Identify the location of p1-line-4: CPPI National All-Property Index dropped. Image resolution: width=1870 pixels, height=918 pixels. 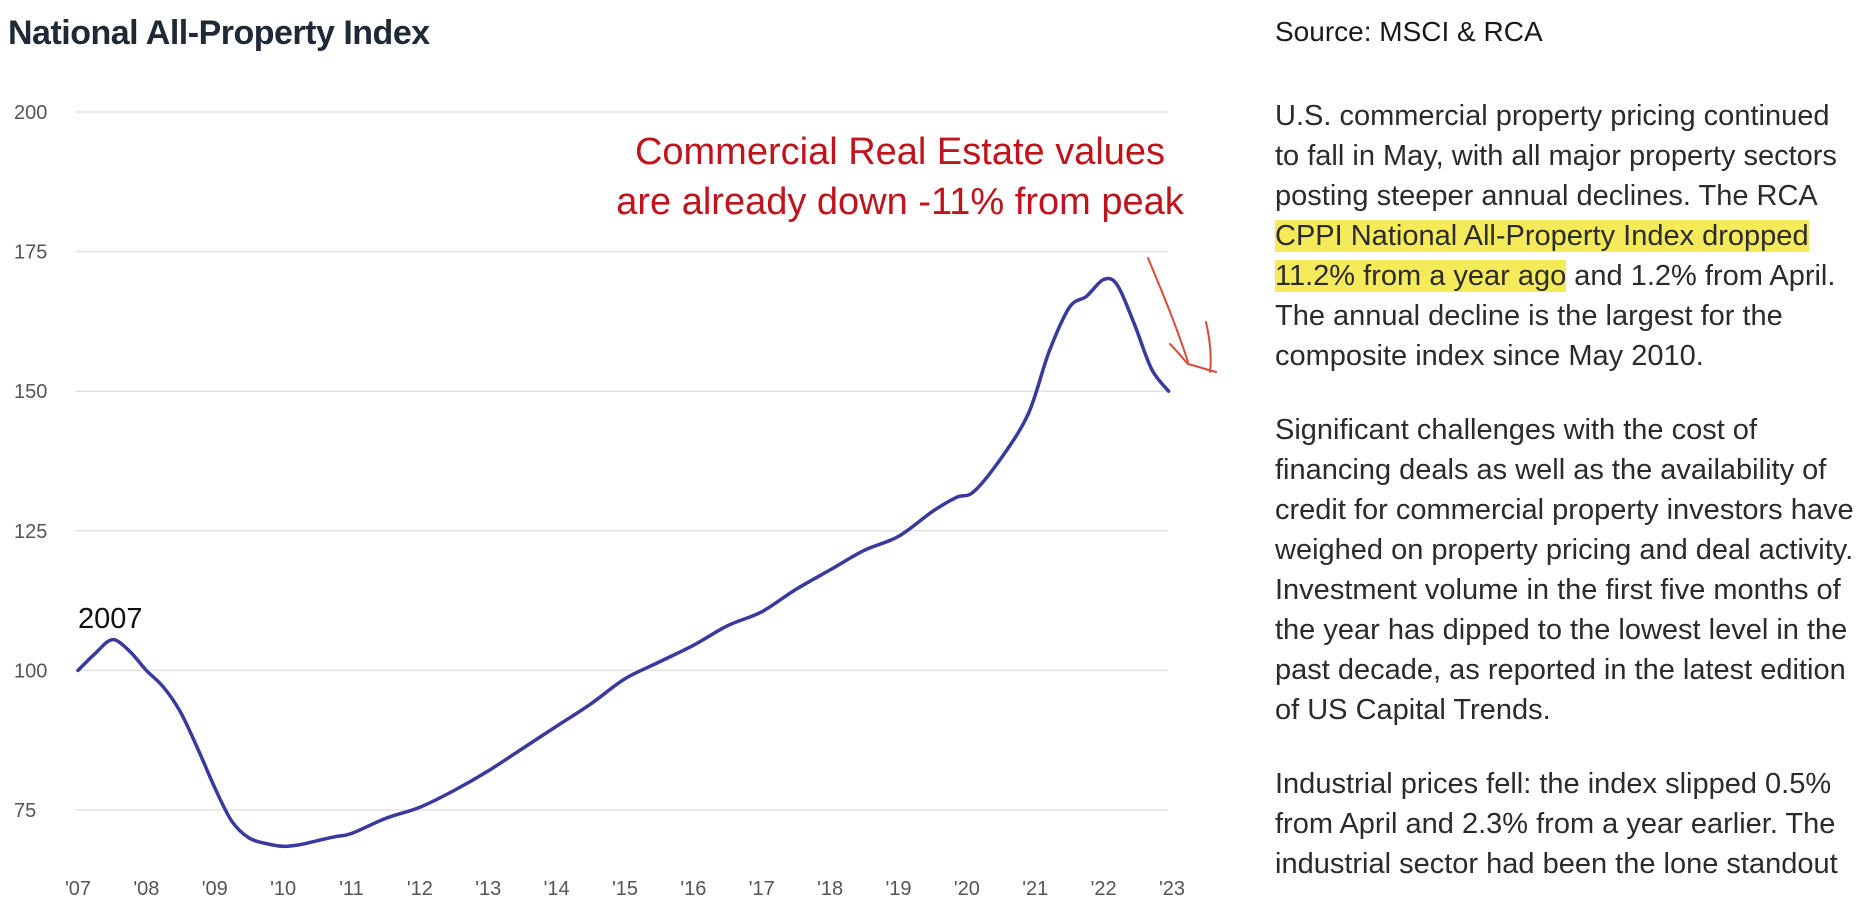
(1572, 236).